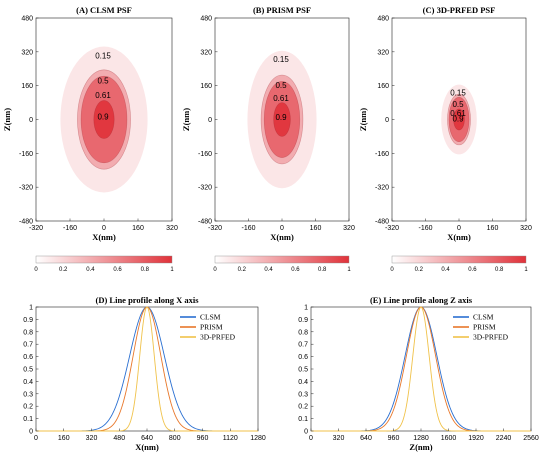 The height and width of the screenshot is (465, 550). What do you see at coordinates (210, 317) in the screenshot?
I see `legend-label: CLSM` at bounding box center [210, 317].